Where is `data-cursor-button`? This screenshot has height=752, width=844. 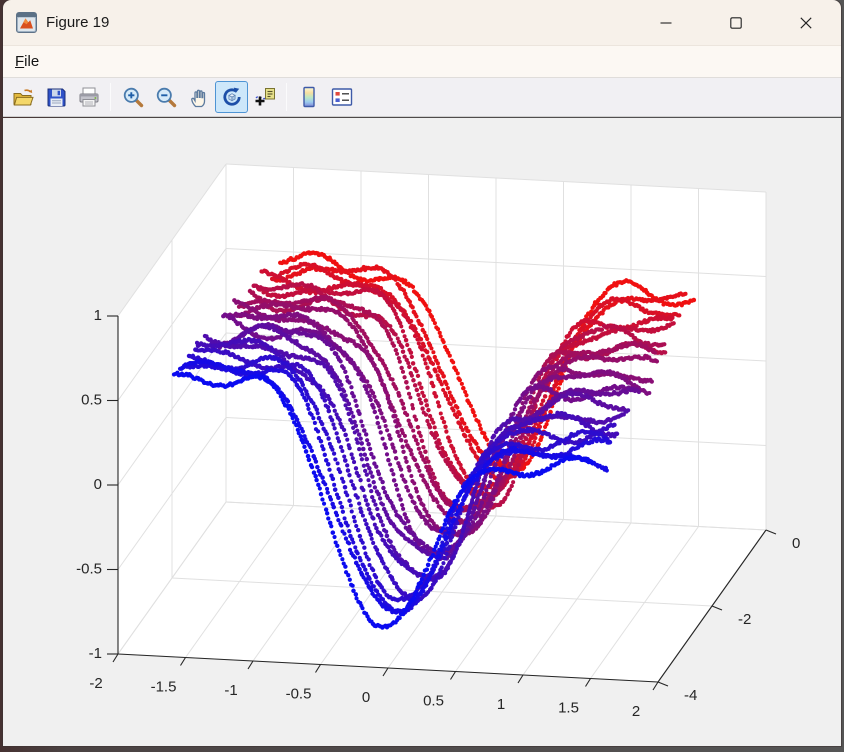 data-cursor-button is located at coordinates (264, 97).